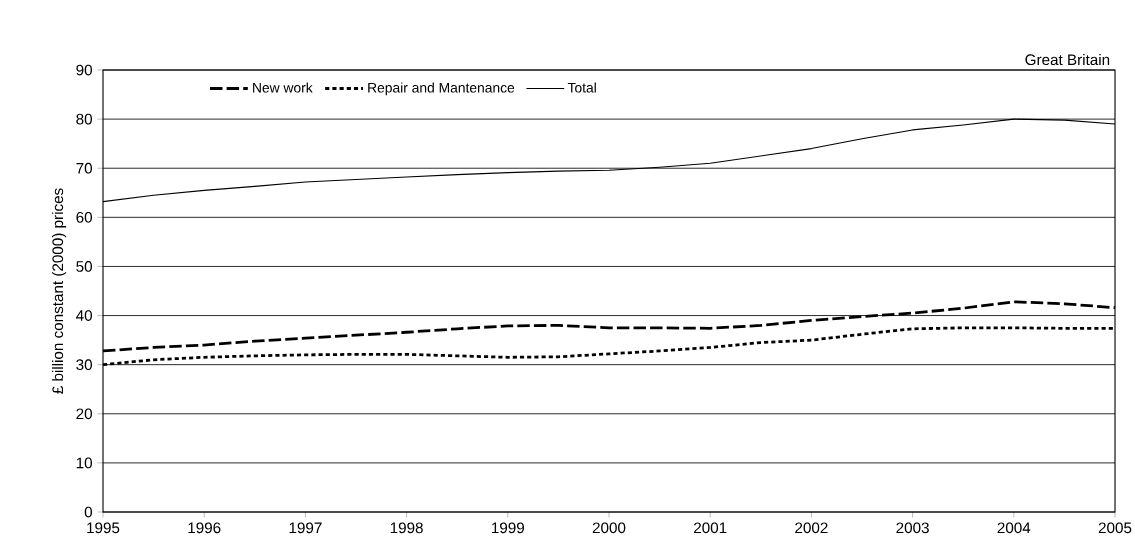 The height and width of the screenshot is (538, 1135). What do you see at coordinates (1067, 59) in the screenshot?
I see `text: Great Britain` at bounding box center [1067, 59].